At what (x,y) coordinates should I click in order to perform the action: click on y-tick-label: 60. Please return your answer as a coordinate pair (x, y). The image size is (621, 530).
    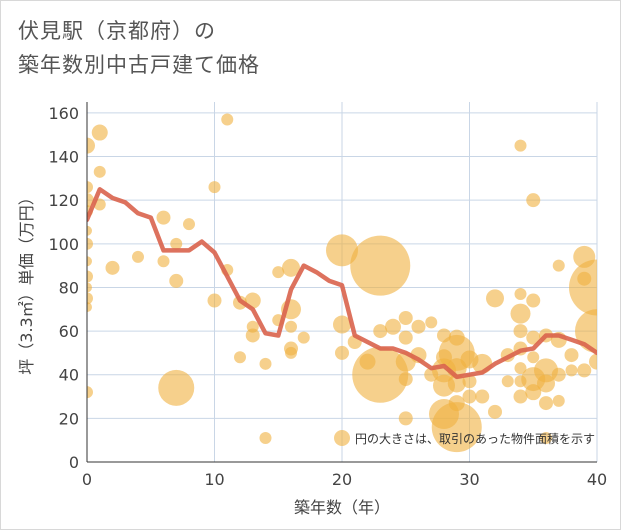
    Looking at the image, I should click on (69, 331).